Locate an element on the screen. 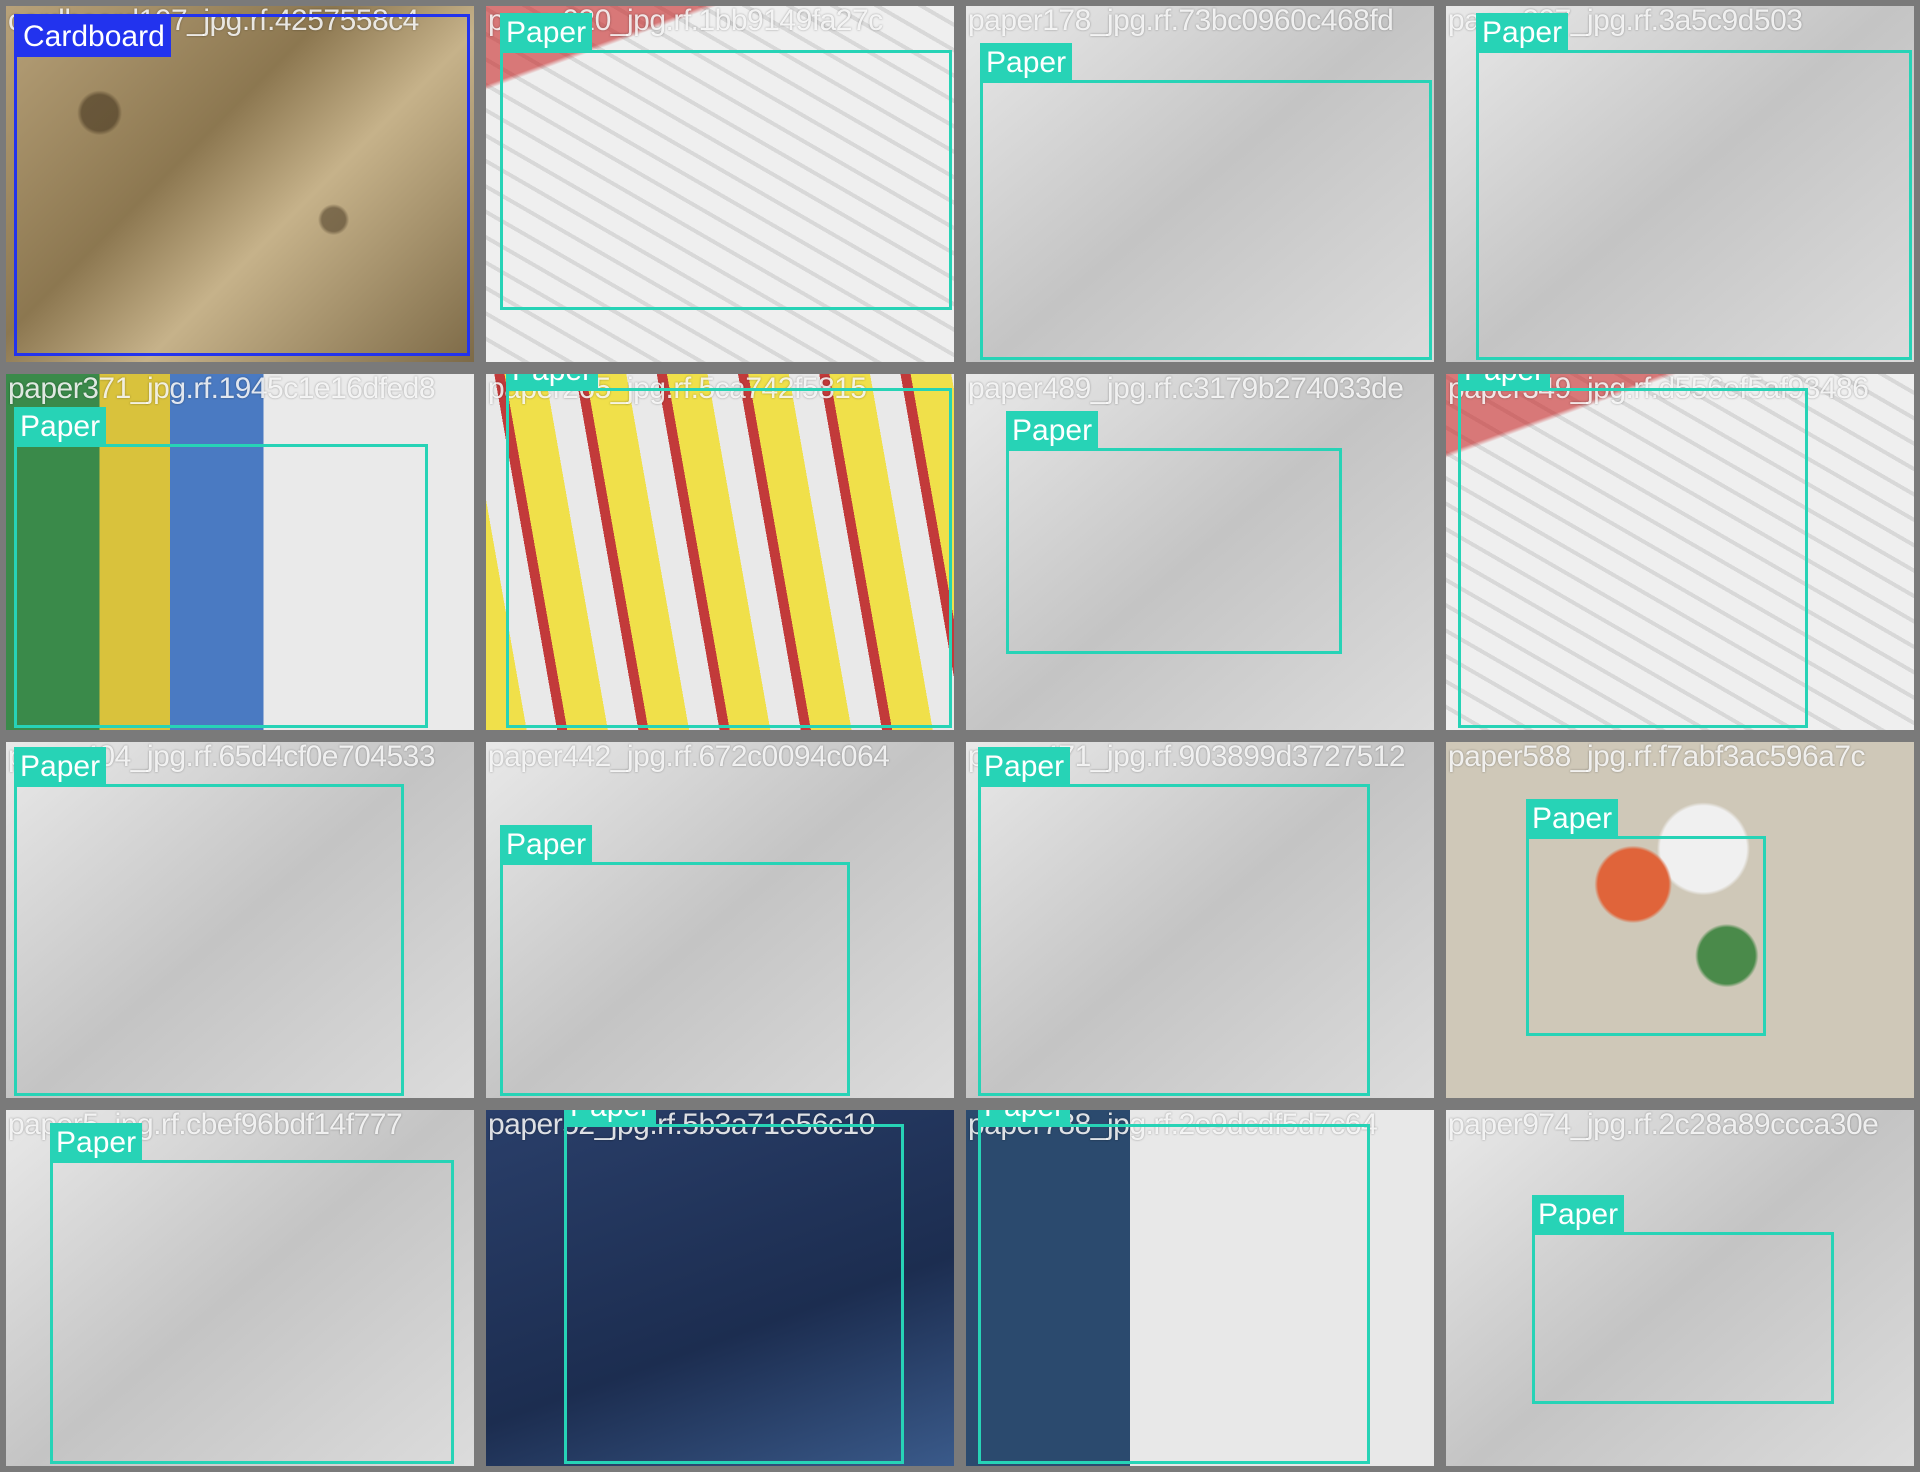 This screenshot has width=1920, height=1472. image-tile-8: paper349_jpg.rf.d556ef5af93486 Paper is located at coordinates (1680, 552).